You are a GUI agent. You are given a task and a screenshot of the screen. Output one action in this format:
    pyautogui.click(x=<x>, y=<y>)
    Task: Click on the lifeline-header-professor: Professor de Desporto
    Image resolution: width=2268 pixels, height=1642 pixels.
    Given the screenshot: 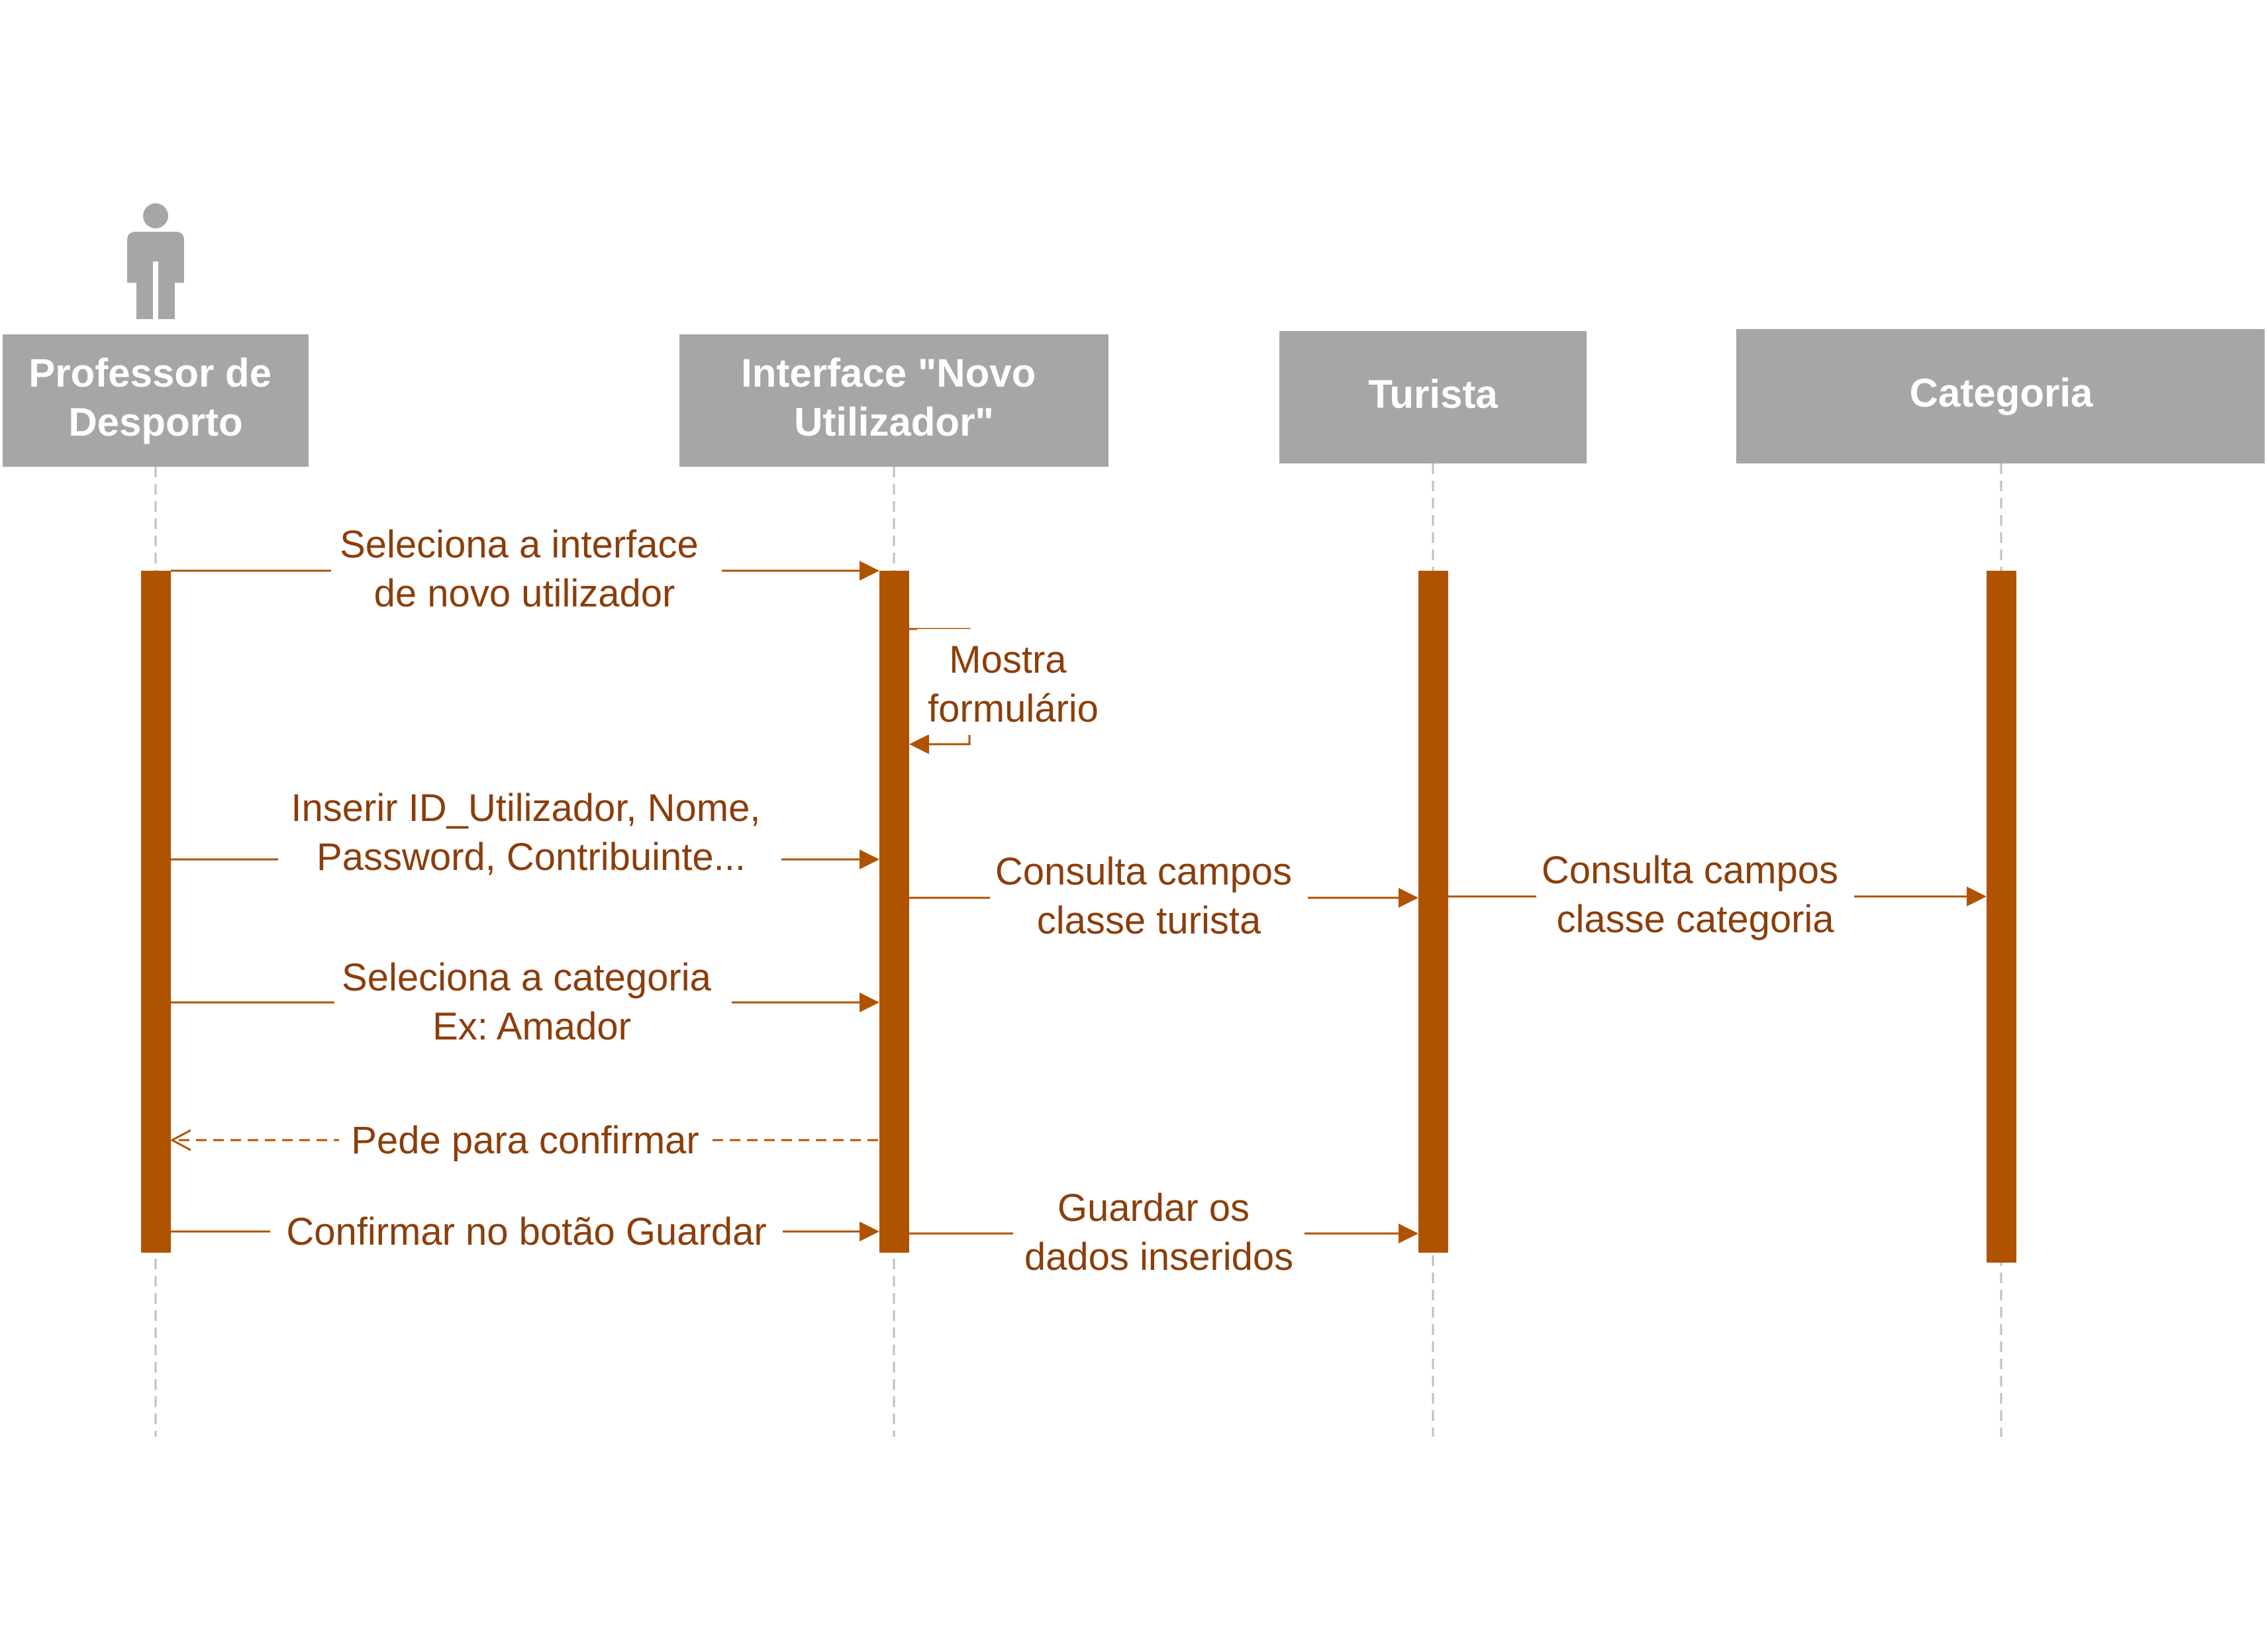 What is the action you would take?
    pyautogui.click(x=156, y=400)
    